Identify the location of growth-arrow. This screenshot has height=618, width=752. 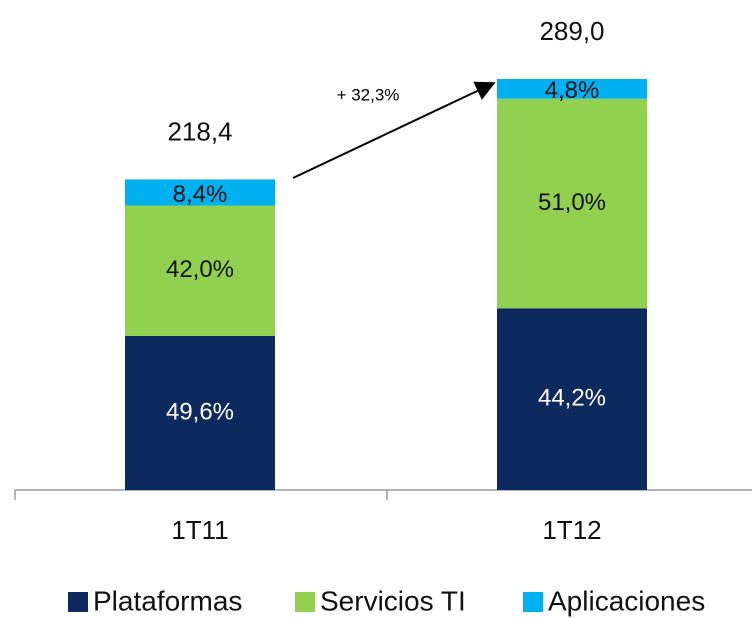
(394, 130).